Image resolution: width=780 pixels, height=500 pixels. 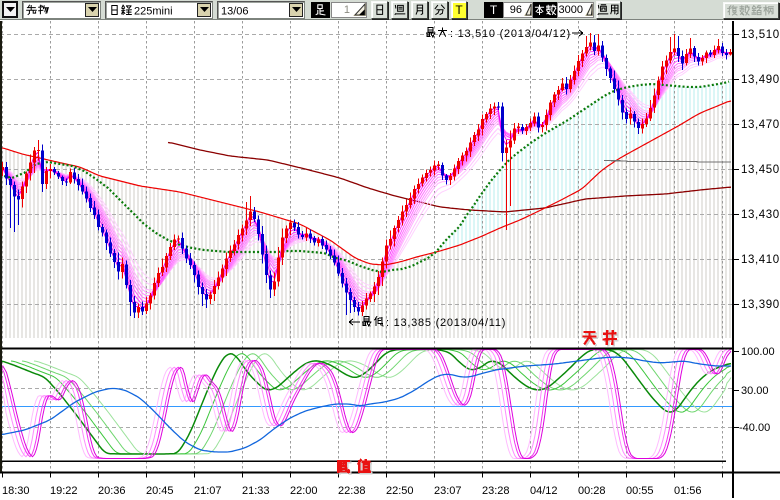 What do you see at coordinates (160, 491) in the screenshot?
I see `svg-text: 20:45` at bounding box center [160, 491].